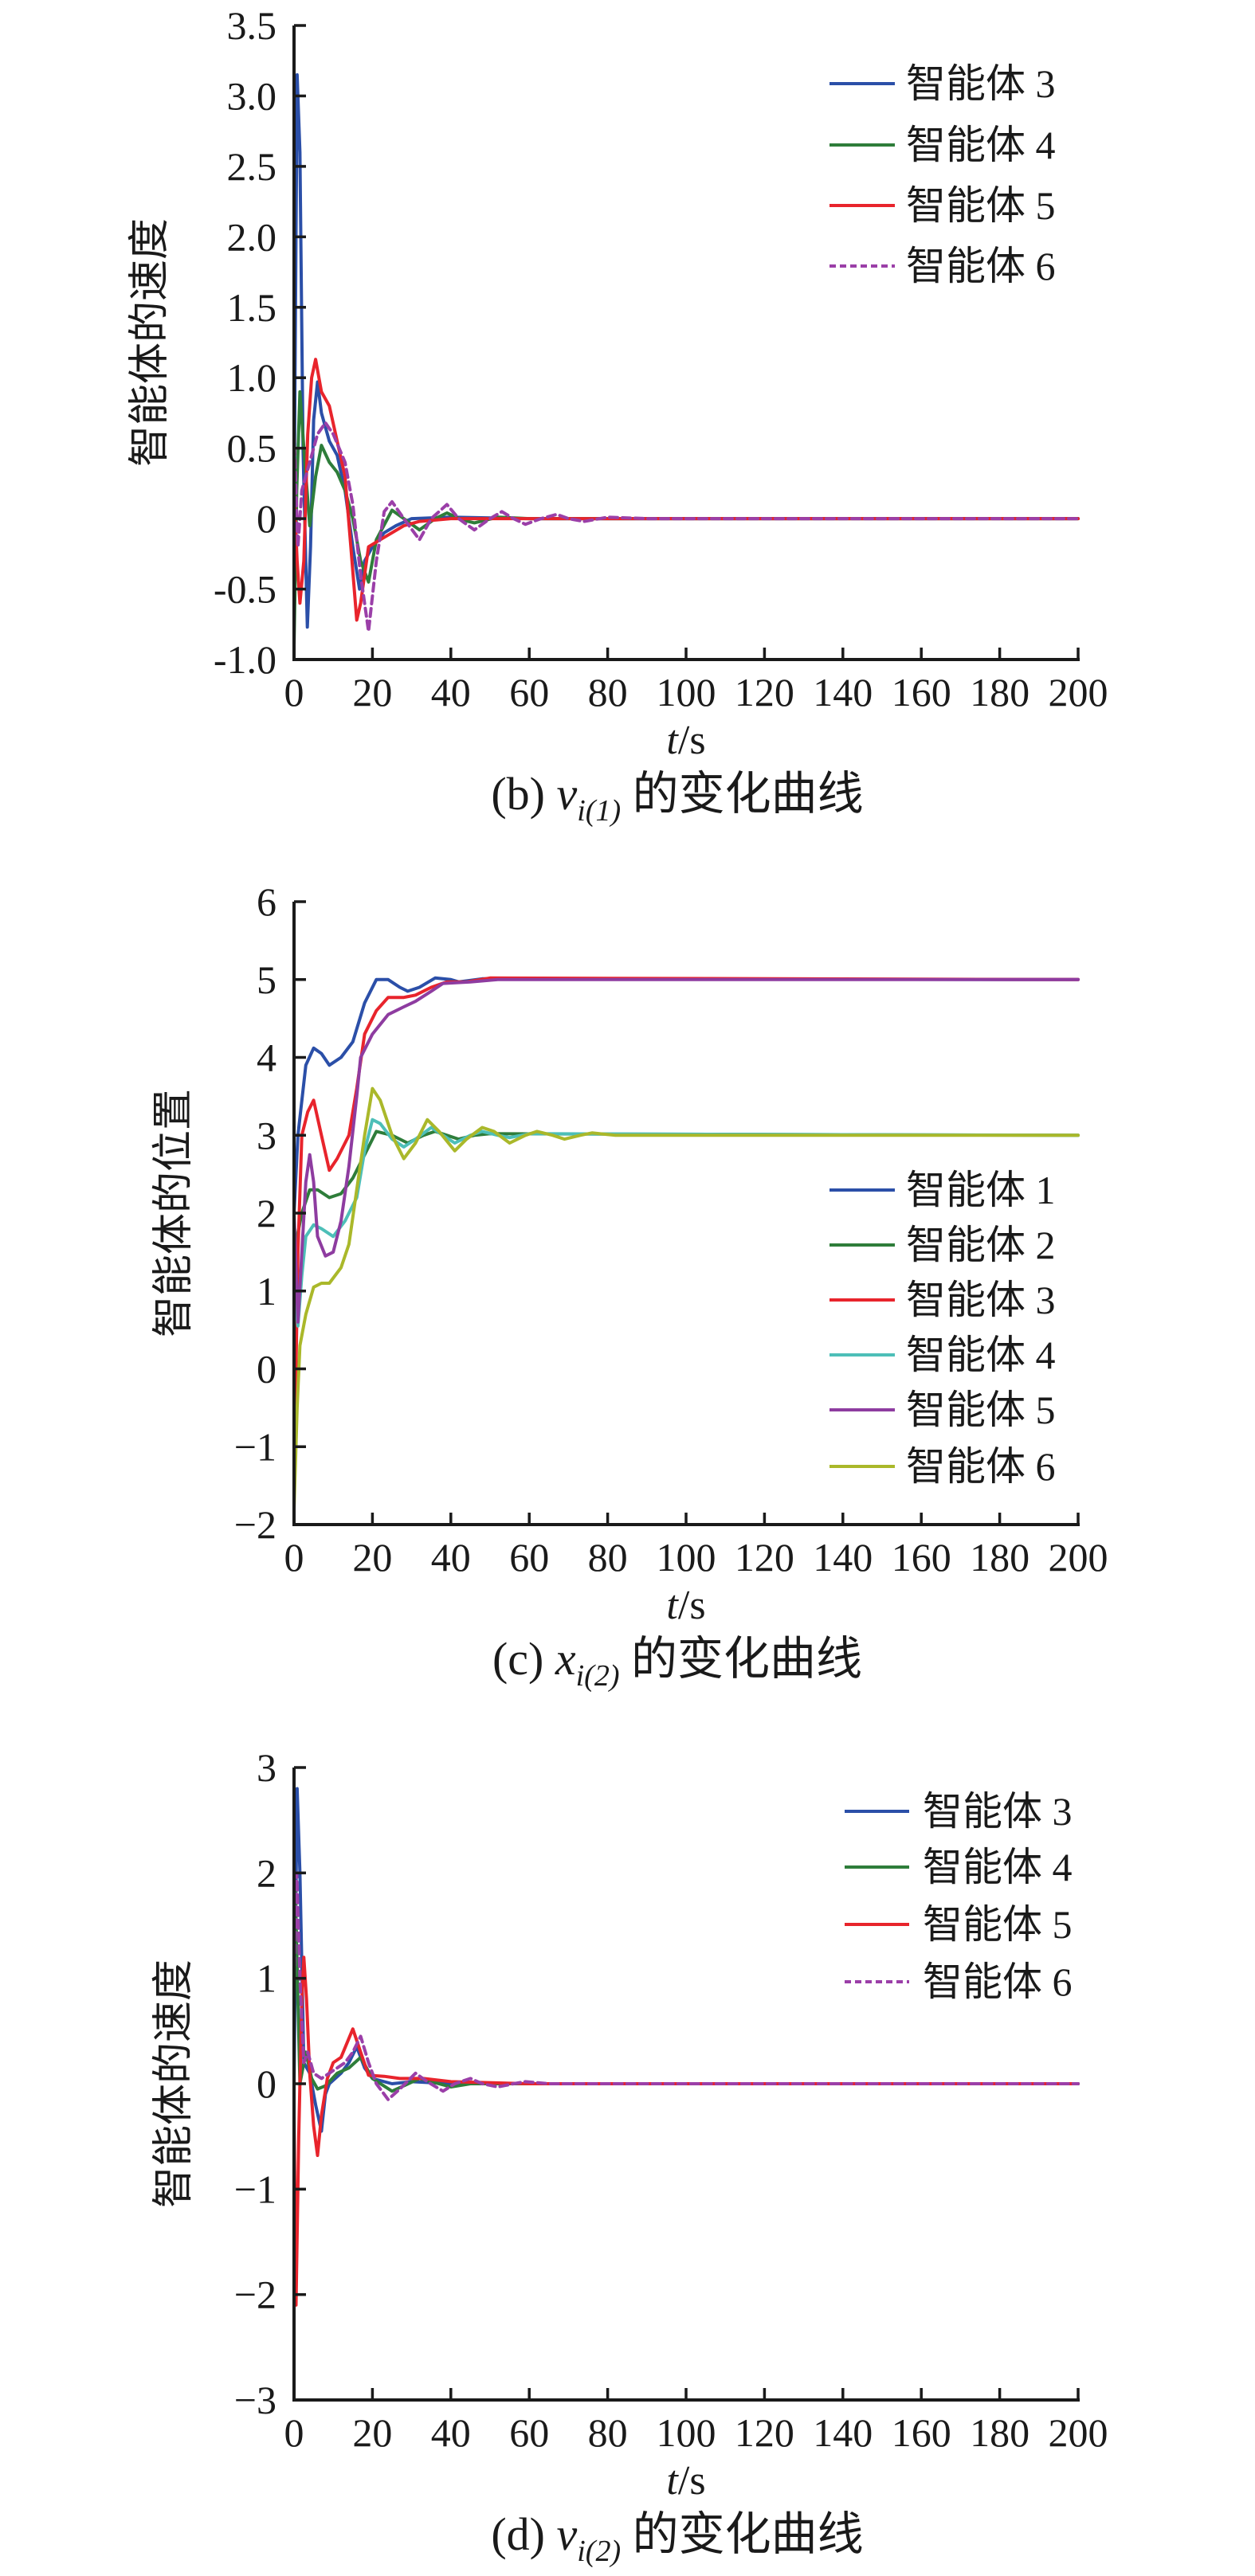 The height and width of the screenshot is (2576, 1255). I want to click on y-axis-label: 智能体的位置, so click(174, 1213).